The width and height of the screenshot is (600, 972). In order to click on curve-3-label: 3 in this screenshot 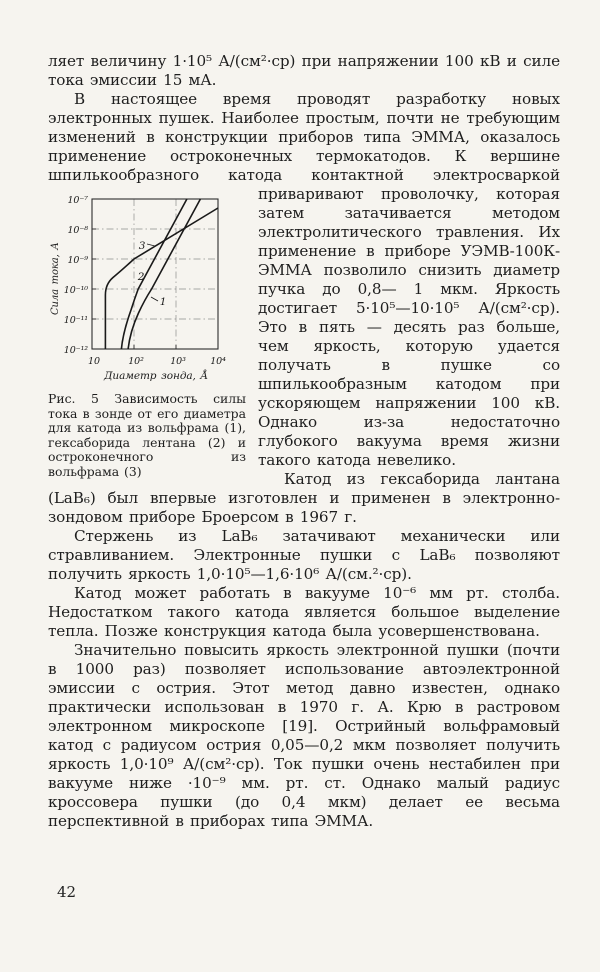, I will do `click(142, 246)`.